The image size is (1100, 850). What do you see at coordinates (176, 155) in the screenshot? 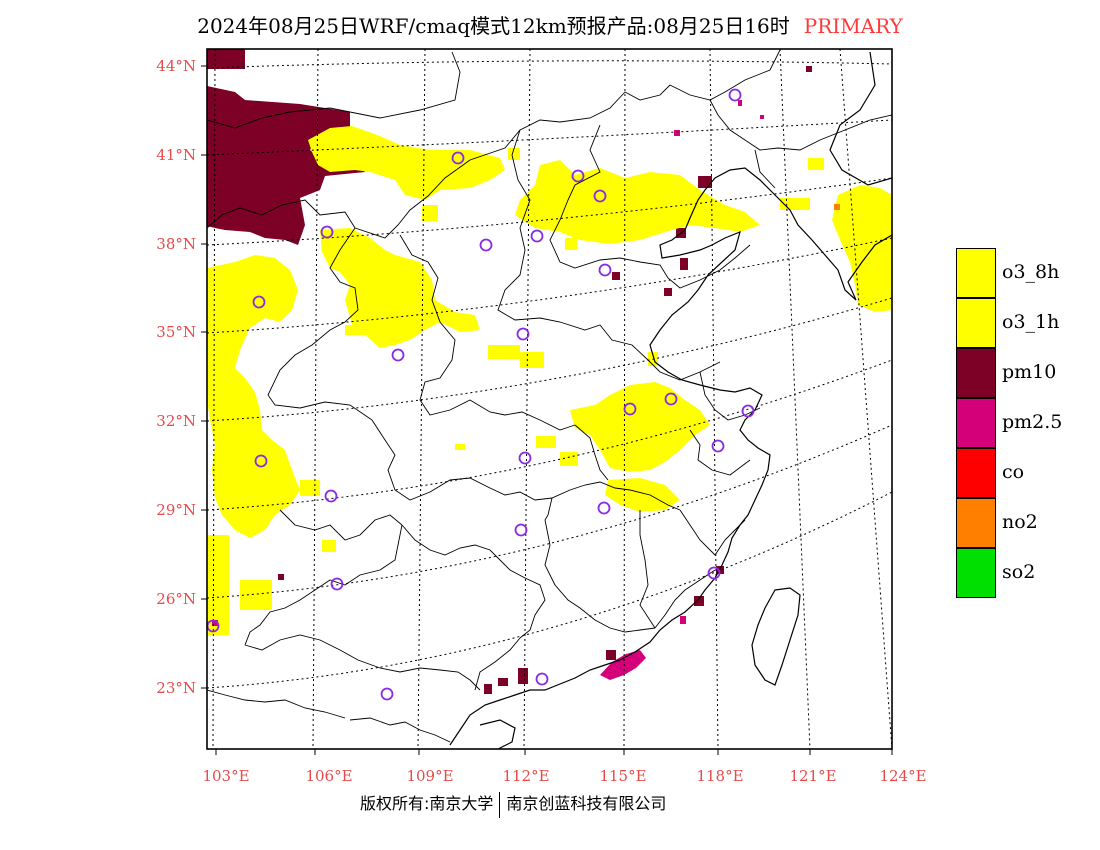
I see `lat-label: 41°N` at bounding box center [176, 155].